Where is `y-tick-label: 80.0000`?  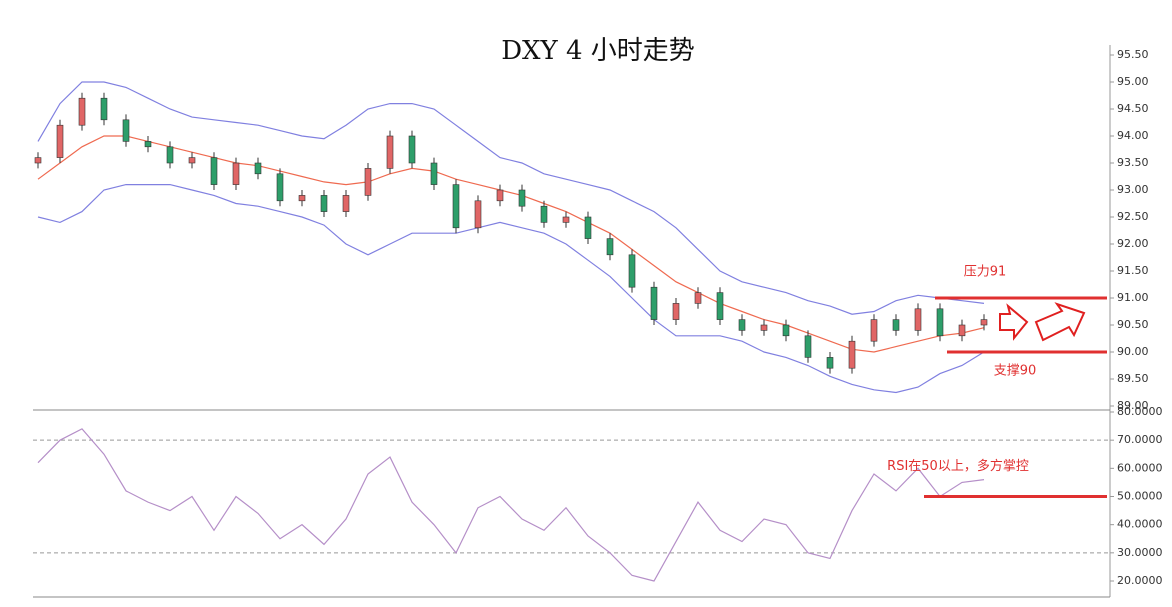 y-tick-label: 80.0000 is located at coordinates (1140, 411).